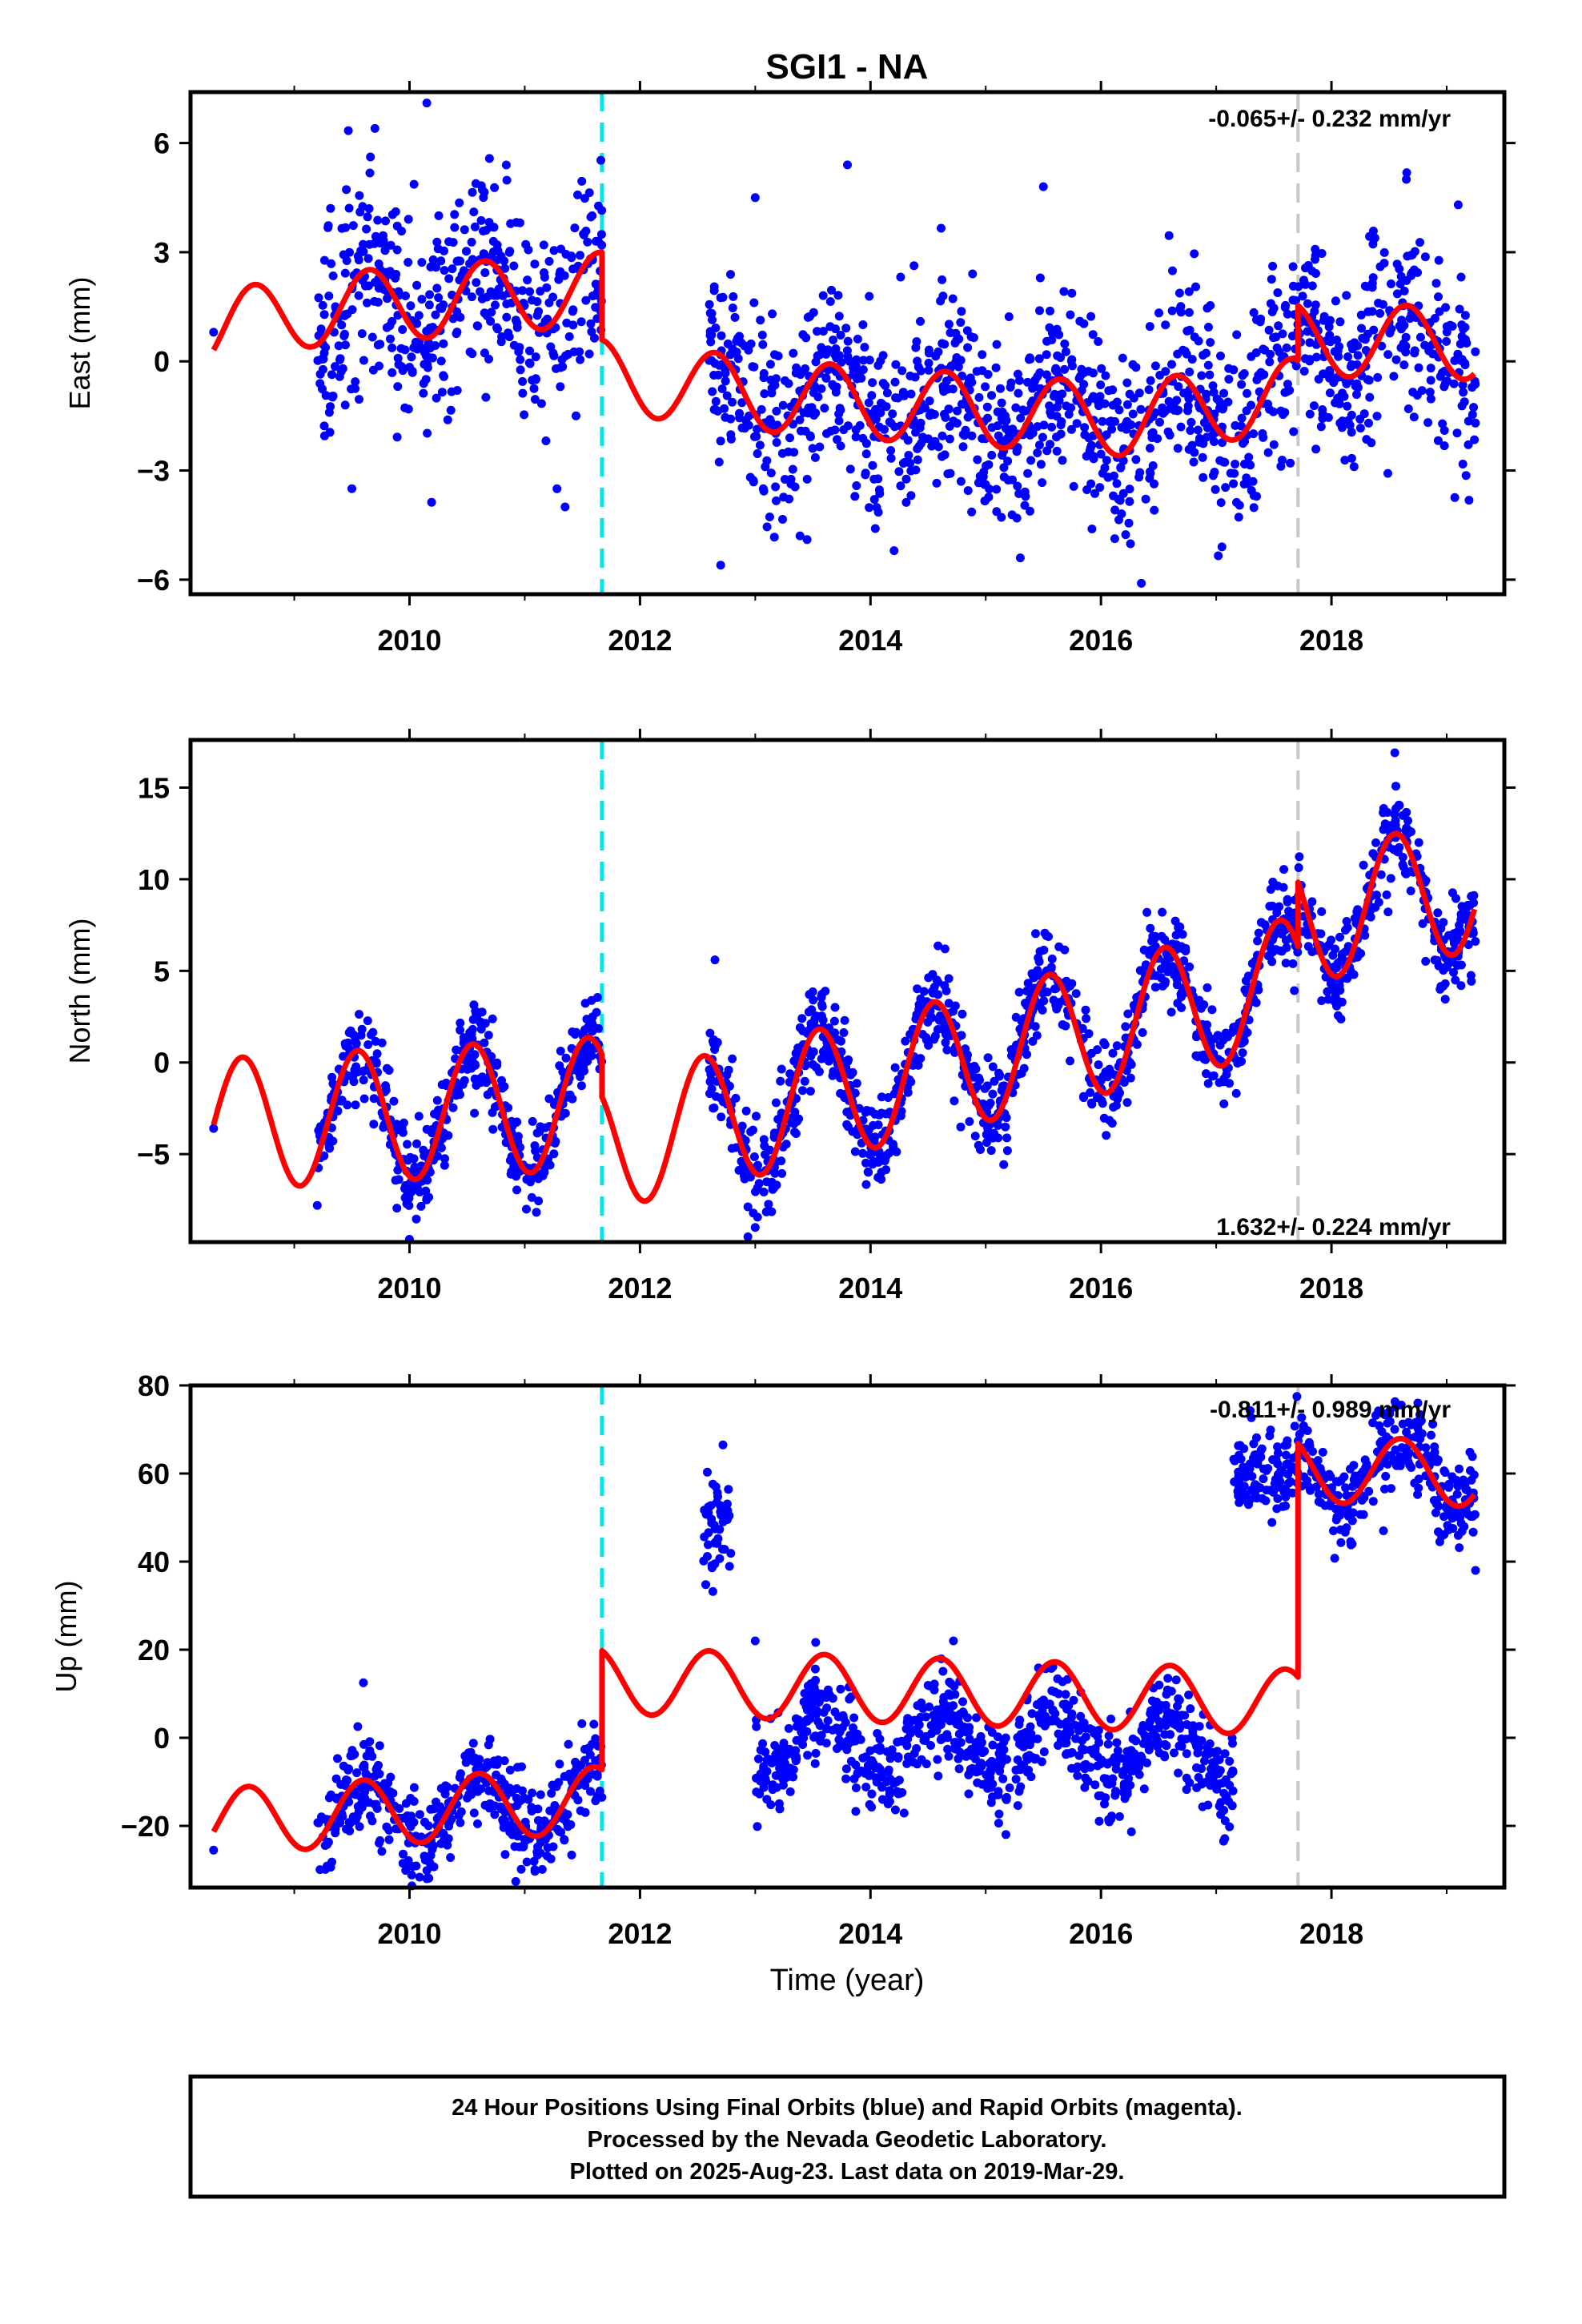 The height and width of the screenshot is (2324, 1582). What do you see at coordinates (565, 507) in the screenshot?
I see `outlier-point` at bounding box center [565, 507].